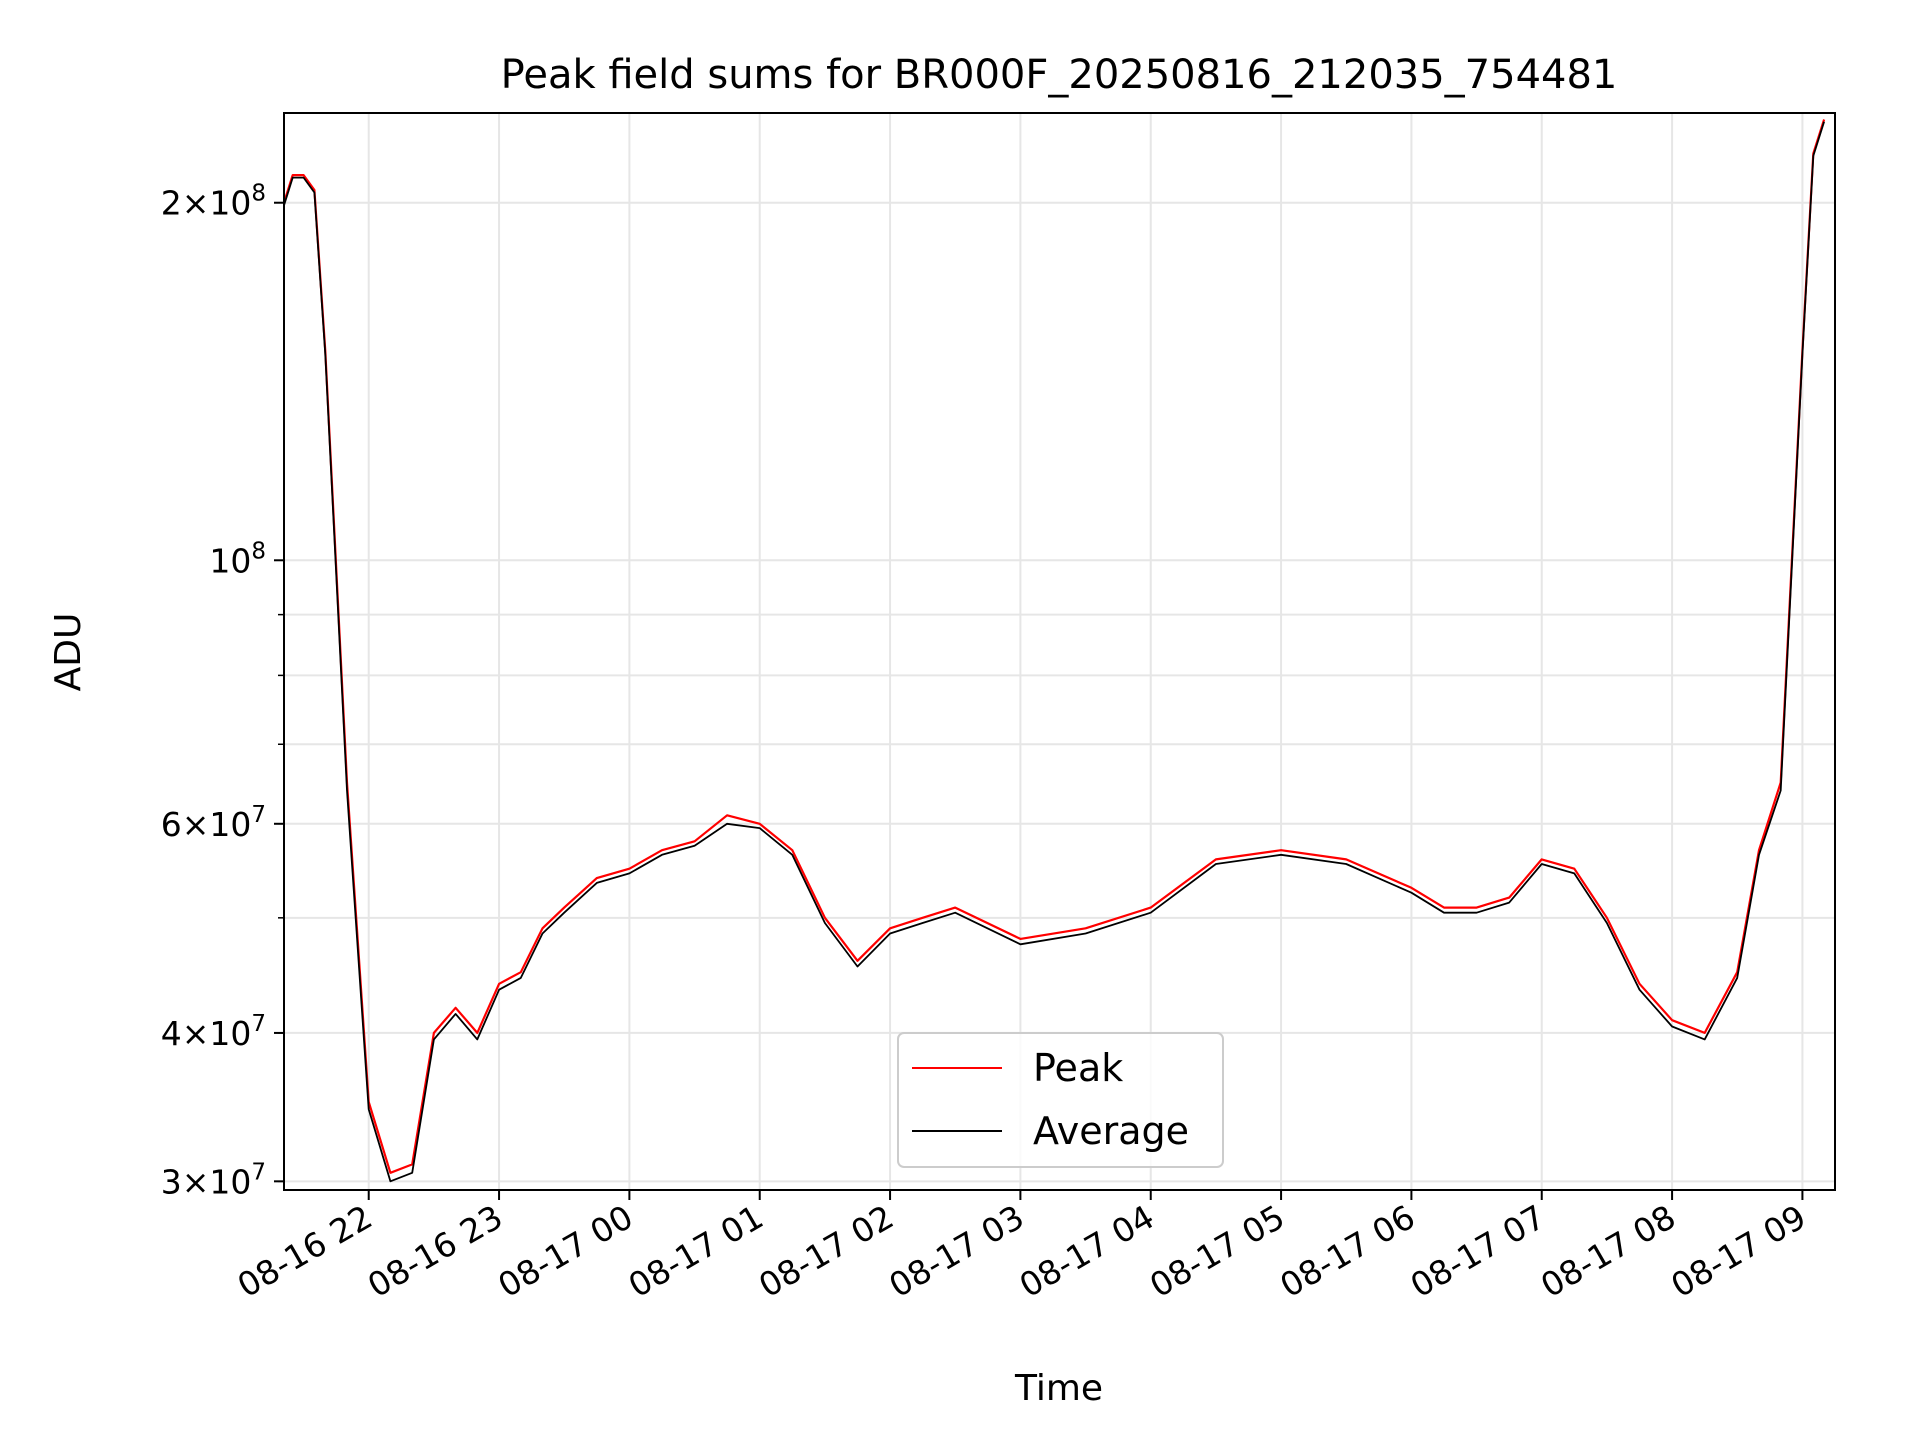 This screenshot has height=1440, width=1920. I want to click on y-tick-label: 6×107, so click(213, 823).